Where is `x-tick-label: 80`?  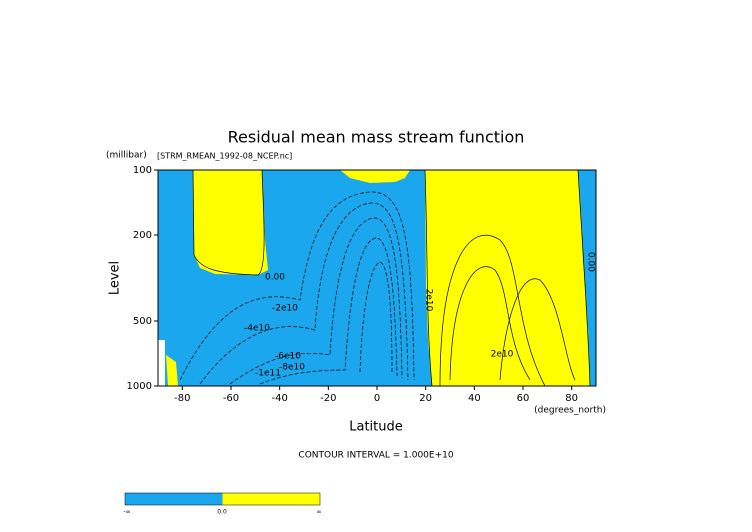 x-tick-label: 80 is located at coordinates (571, 398).